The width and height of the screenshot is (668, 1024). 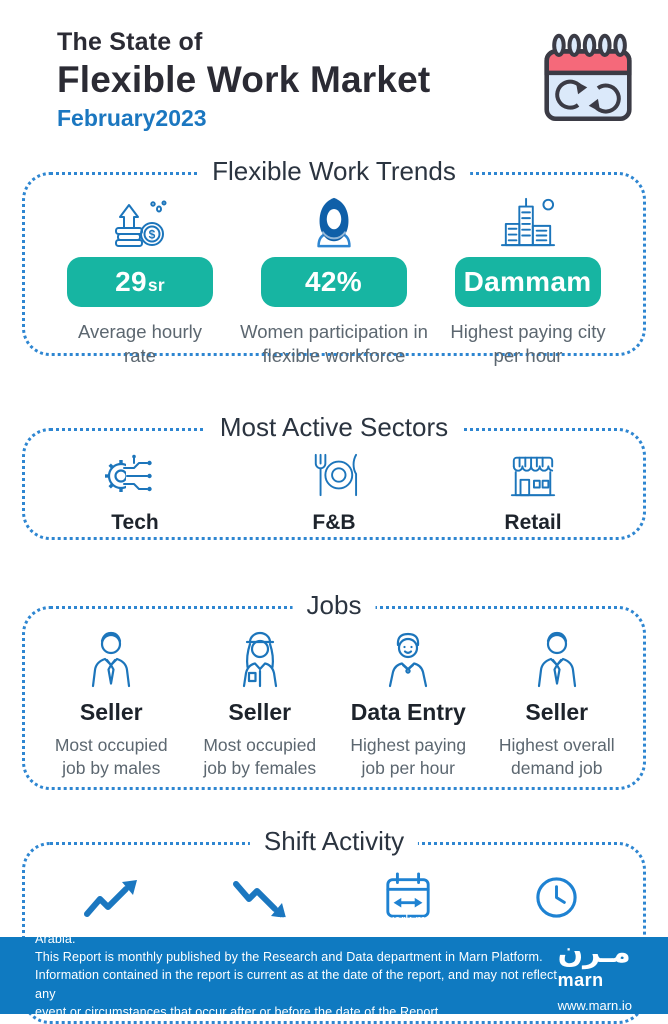 I want to click on retail-store-icon, so click(x=533, y=476).